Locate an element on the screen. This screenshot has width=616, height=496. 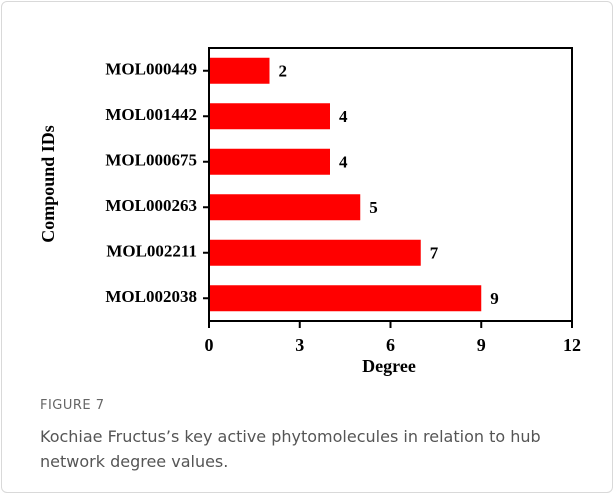
y-tick-label: MOL000675 is located at coordinates (151, 160).